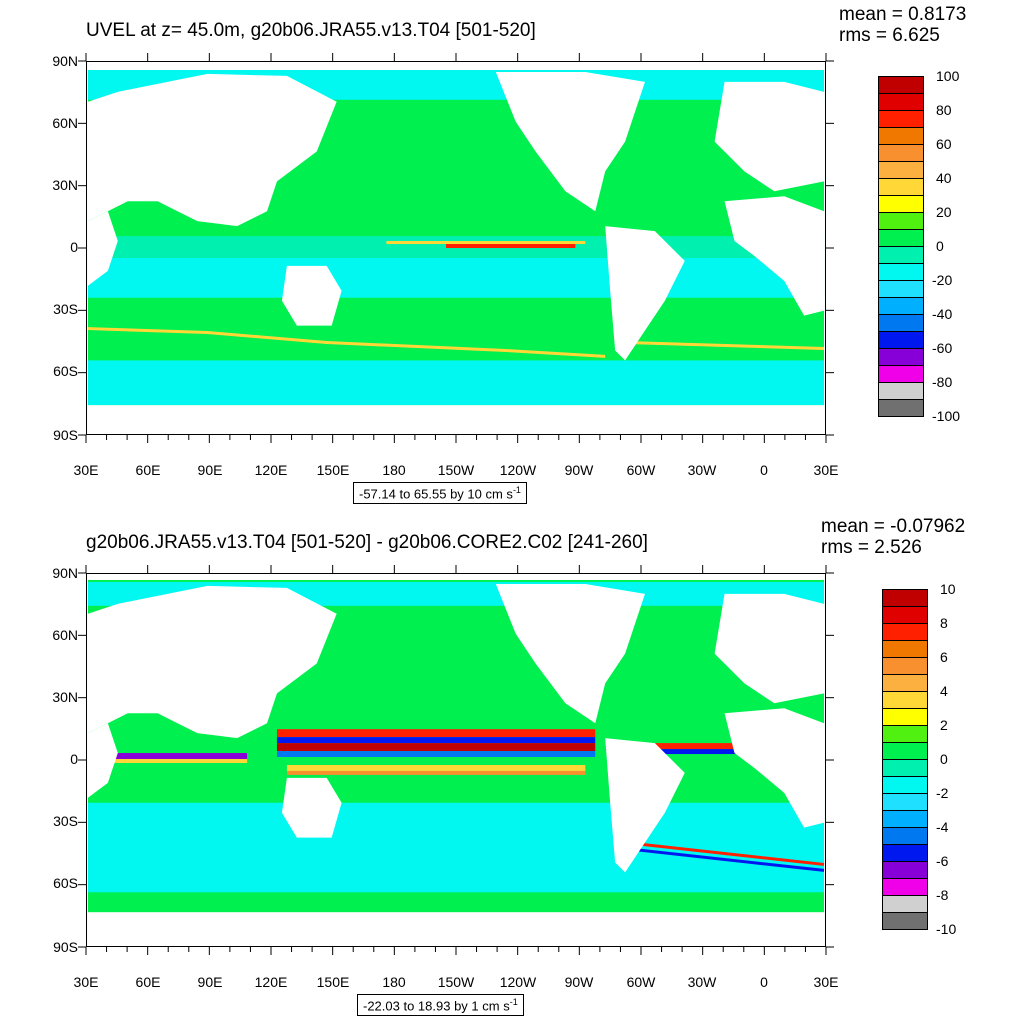 The image size is (1024, 1024). What do you see at coordinates (901, 246) in the screenshot?
I see `colorbar` at bounding box center [901, 246].